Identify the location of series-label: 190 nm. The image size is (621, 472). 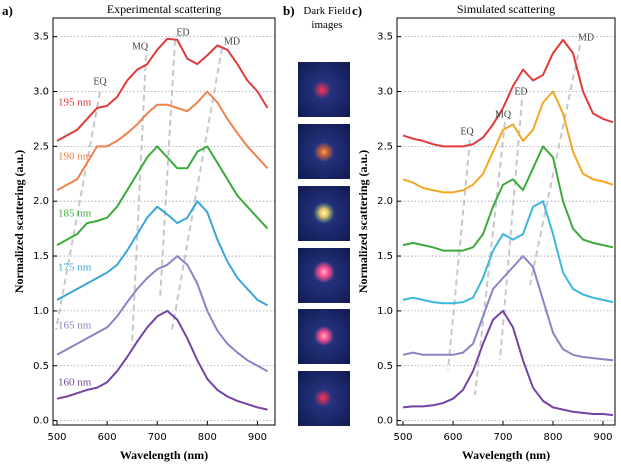
(75, 157).